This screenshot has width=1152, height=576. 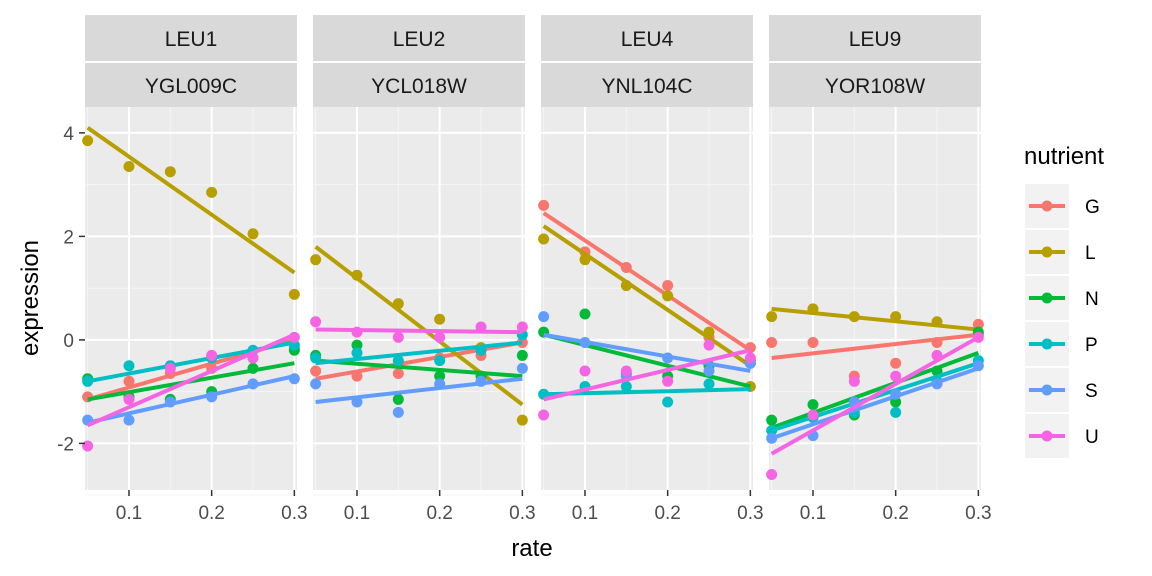 What do you see at coordinates (68, 237) in the screenshot?
I see `y-tick-label: 2` at bounding box center [68, 237].